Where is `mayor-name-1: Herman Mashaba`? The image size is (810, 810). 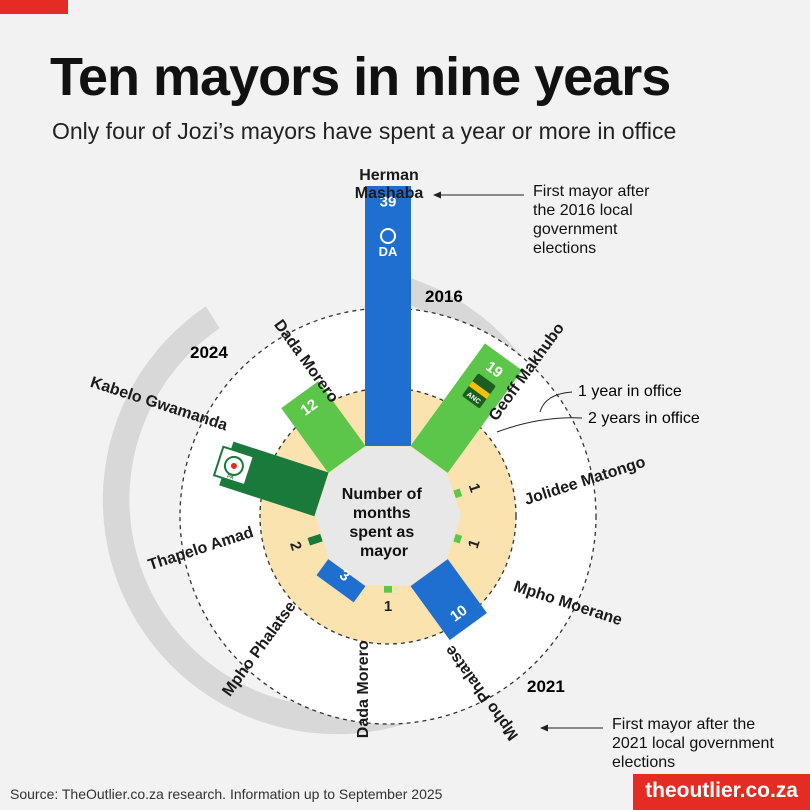
mayor-name-1: Herman Mashaba is located at coordinates (389, 184).